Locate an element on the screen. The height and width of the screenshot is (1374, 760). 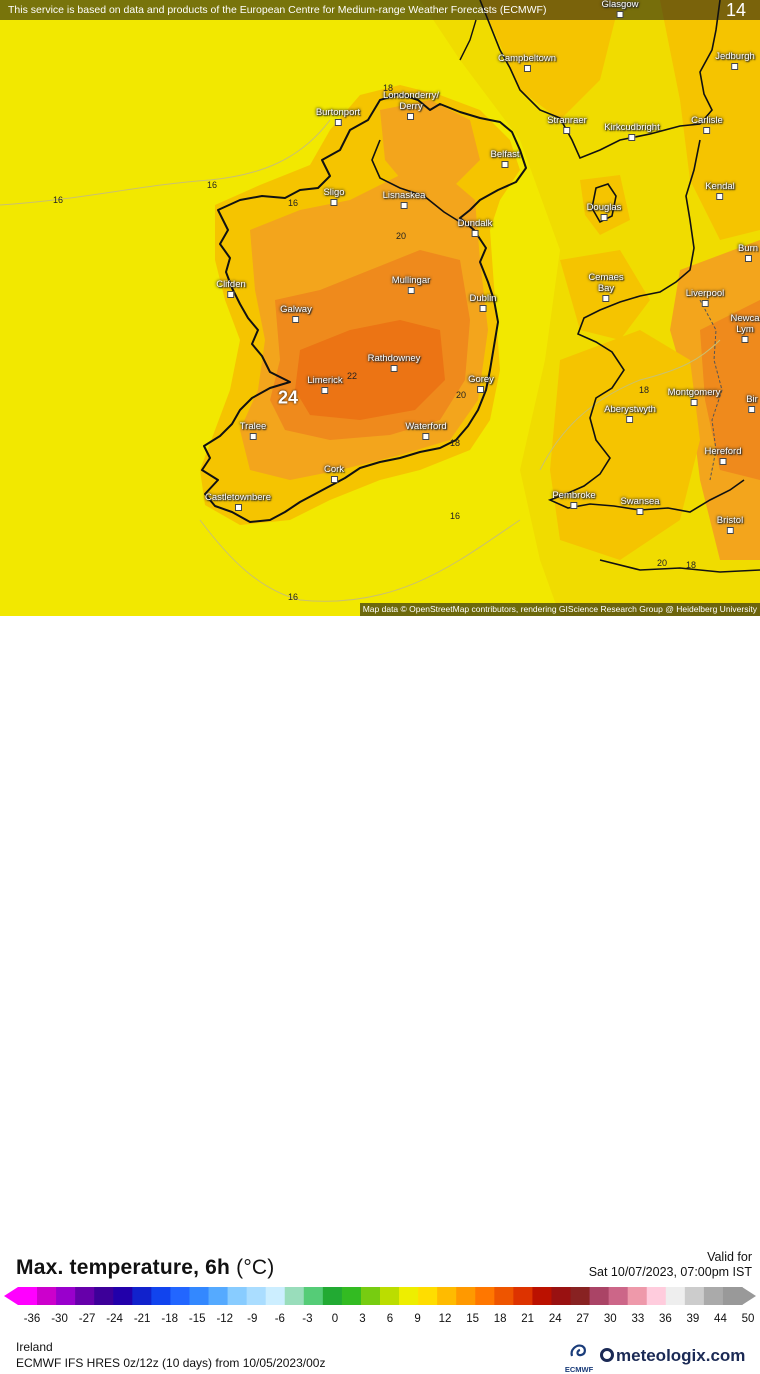
city-label: Glasgow is located at coordinates (620, 9).